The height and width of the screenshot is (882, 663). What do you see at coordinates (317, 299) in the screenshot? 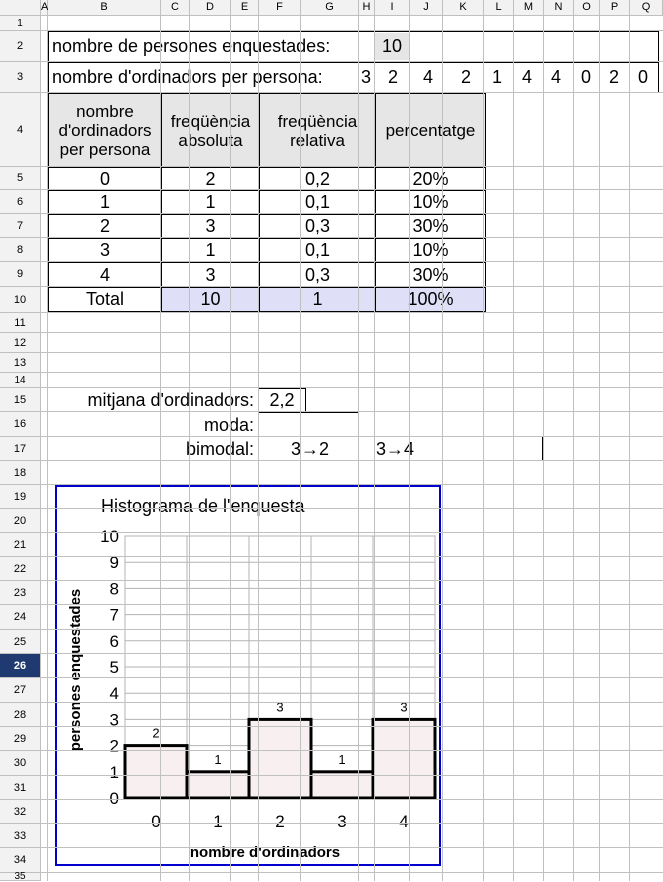
I see `table-total-cell: 1` at bounding box center [317, 299].